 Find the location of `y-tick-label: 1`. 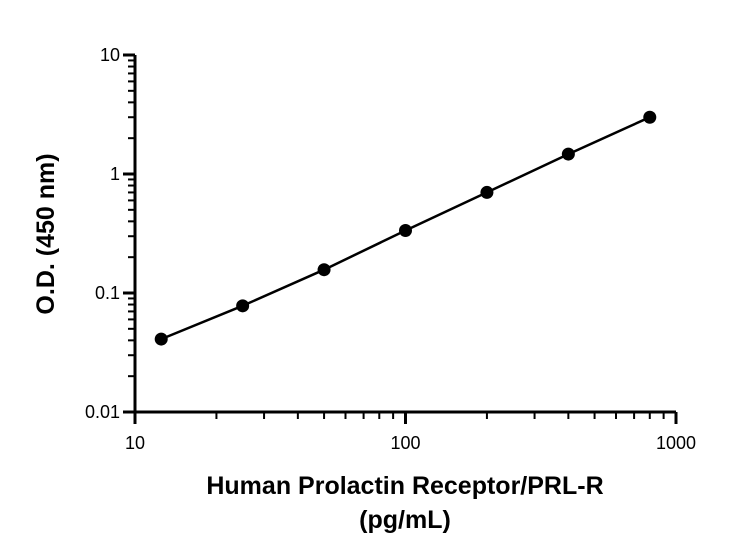

y-tick-label: 1 is located at coordinates (115, 174).